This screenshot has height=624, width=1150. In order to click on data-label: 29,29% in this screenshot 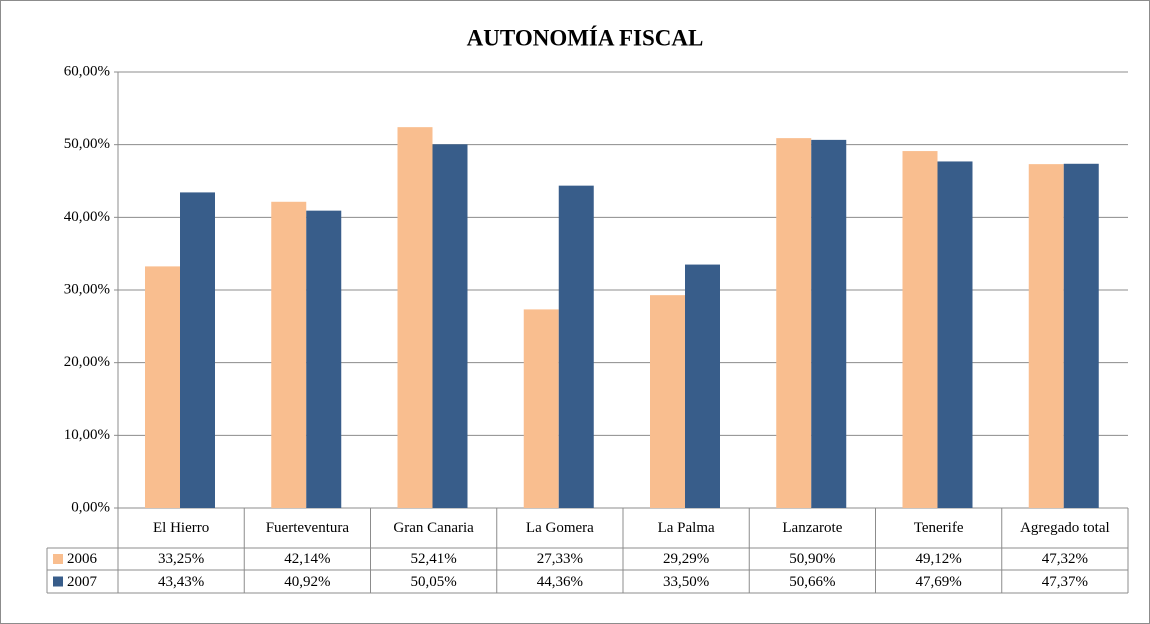, I will do `click(686, 559)`.